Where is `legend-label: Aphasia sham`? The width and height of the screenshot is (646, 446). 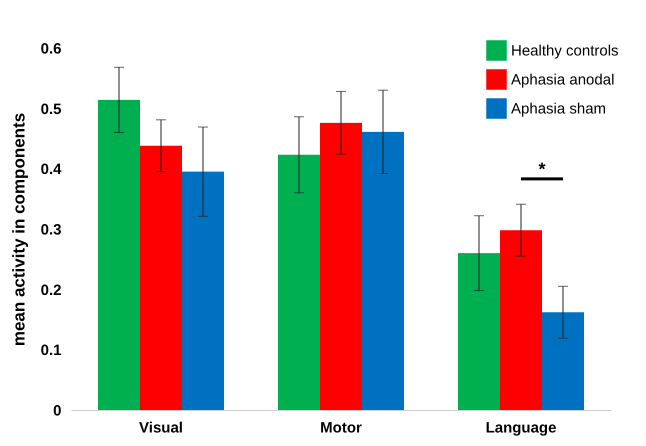 legend-label: Aphasia sham is located at coordinates (558, 109).